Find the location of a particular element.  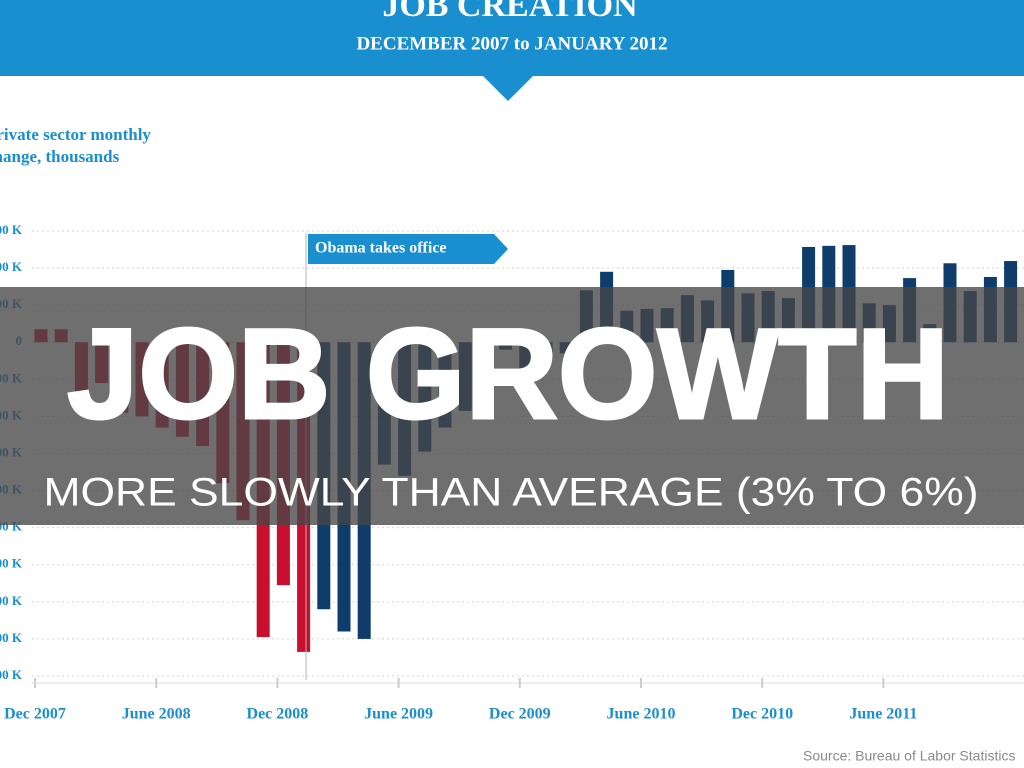

annotation: Obama takes office is located at coordinates (381, 248).